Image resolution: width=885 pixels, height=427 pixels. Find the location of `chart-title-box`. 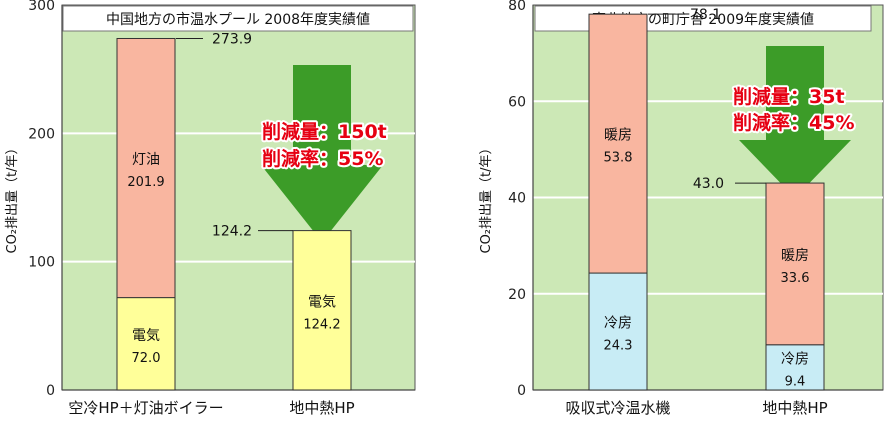

chart-title-box is located at coordinates (238, 18).